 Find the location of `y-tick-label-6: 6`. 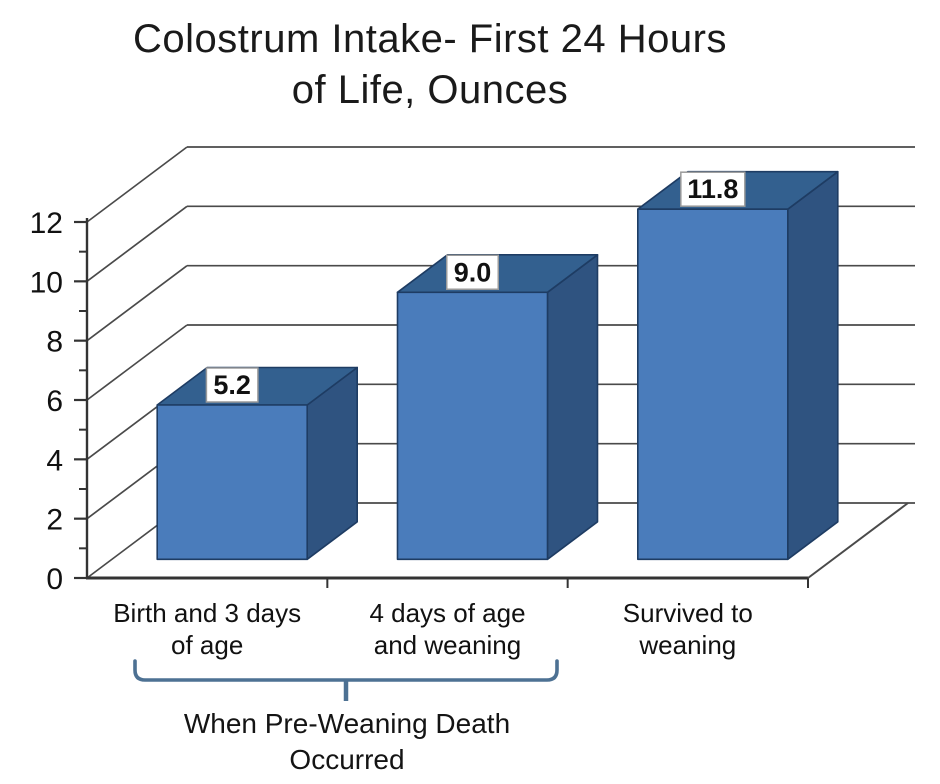

y-tick-label-6: 6 is located at coordinates (54, 401).